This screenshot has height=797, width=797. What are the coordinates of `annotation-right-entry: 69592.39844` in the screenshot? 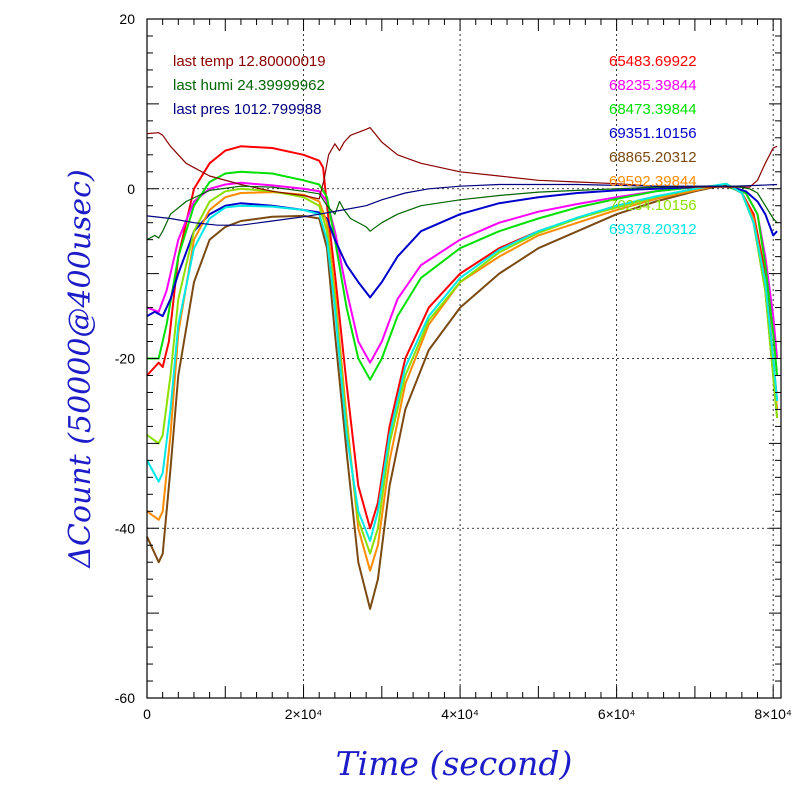 It's located at (653, 181).